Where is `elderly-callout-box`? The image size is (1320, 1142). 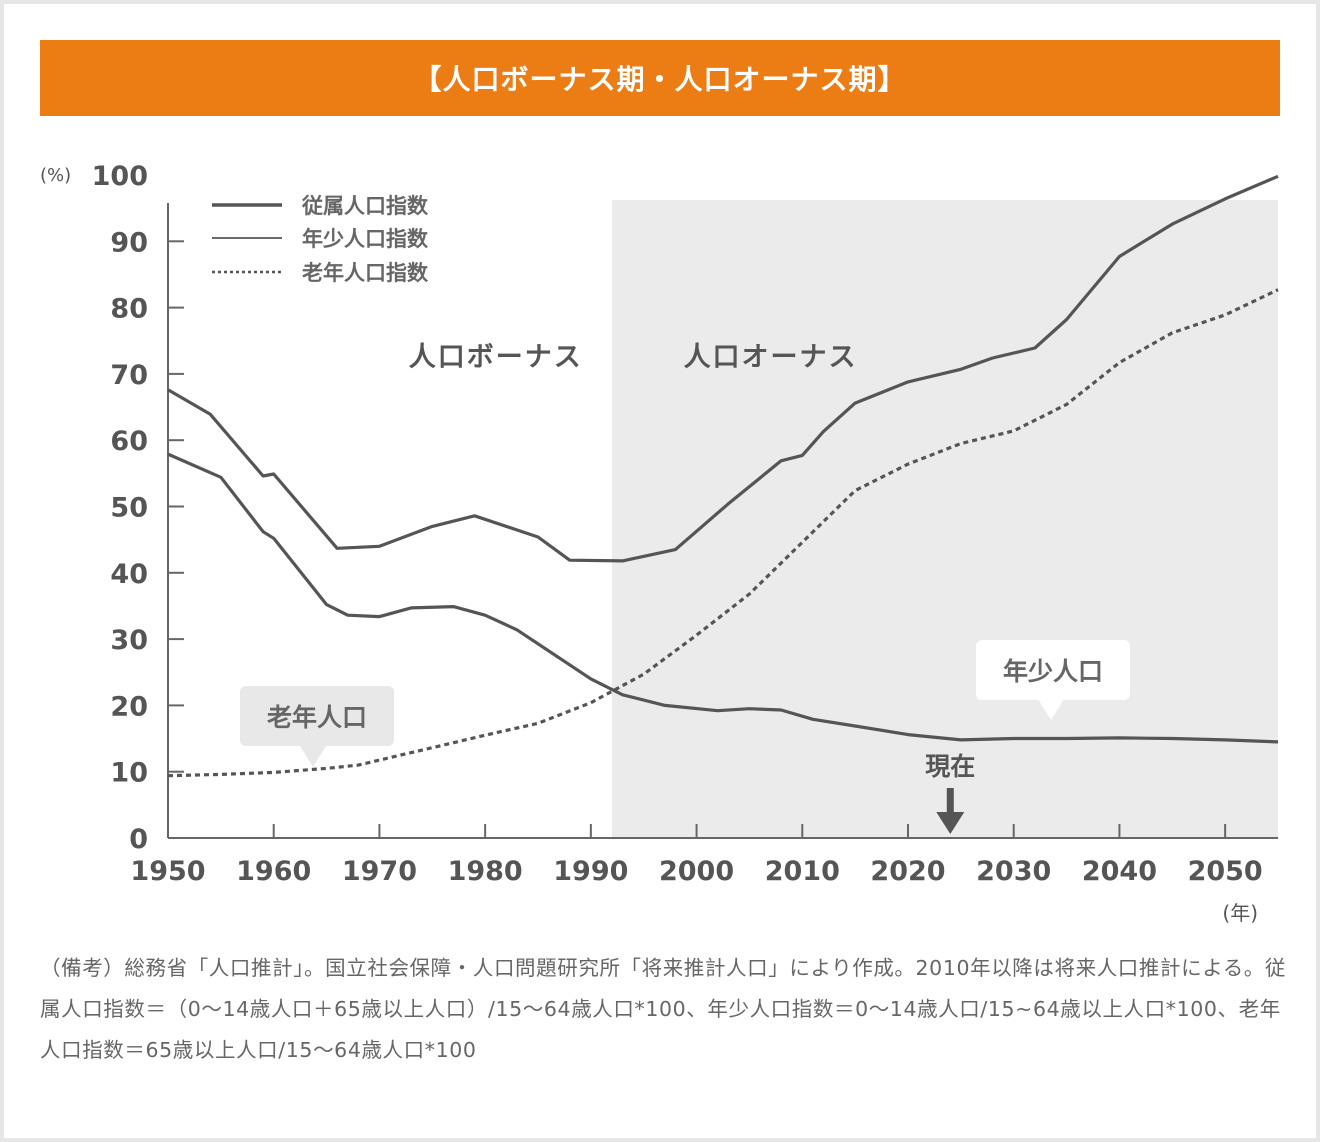
elderly-callout-box is located at coordinates (317, 716).